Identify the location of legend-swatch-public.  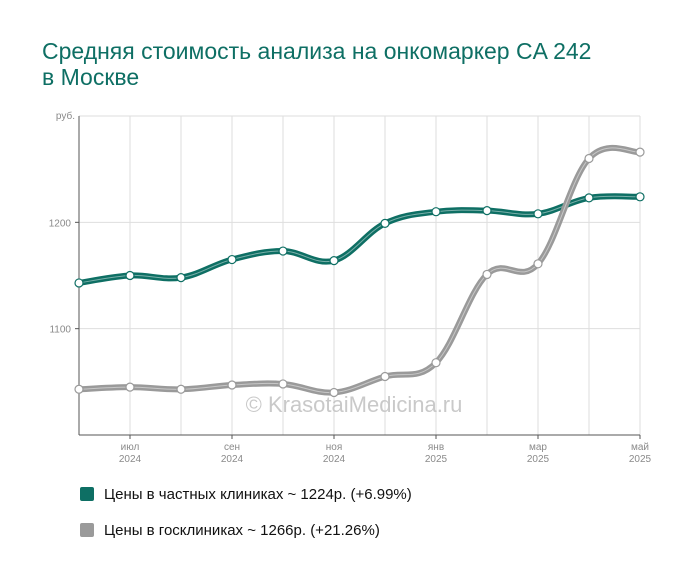
(87, 530).